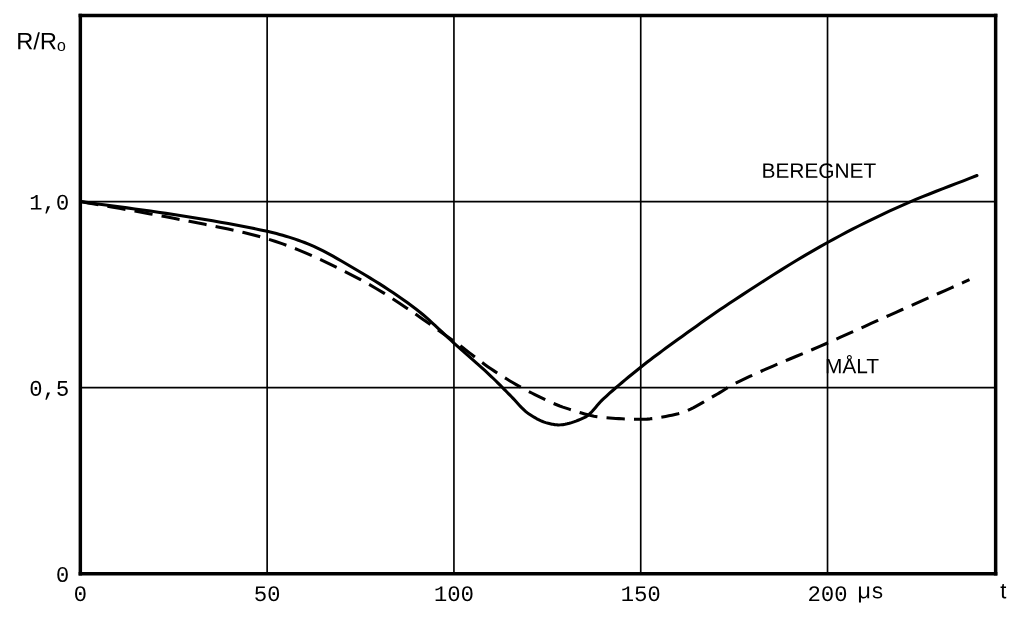 The image size is (1017, 617). I want to click on y-tick-label: 1,0, so click(49, 204).